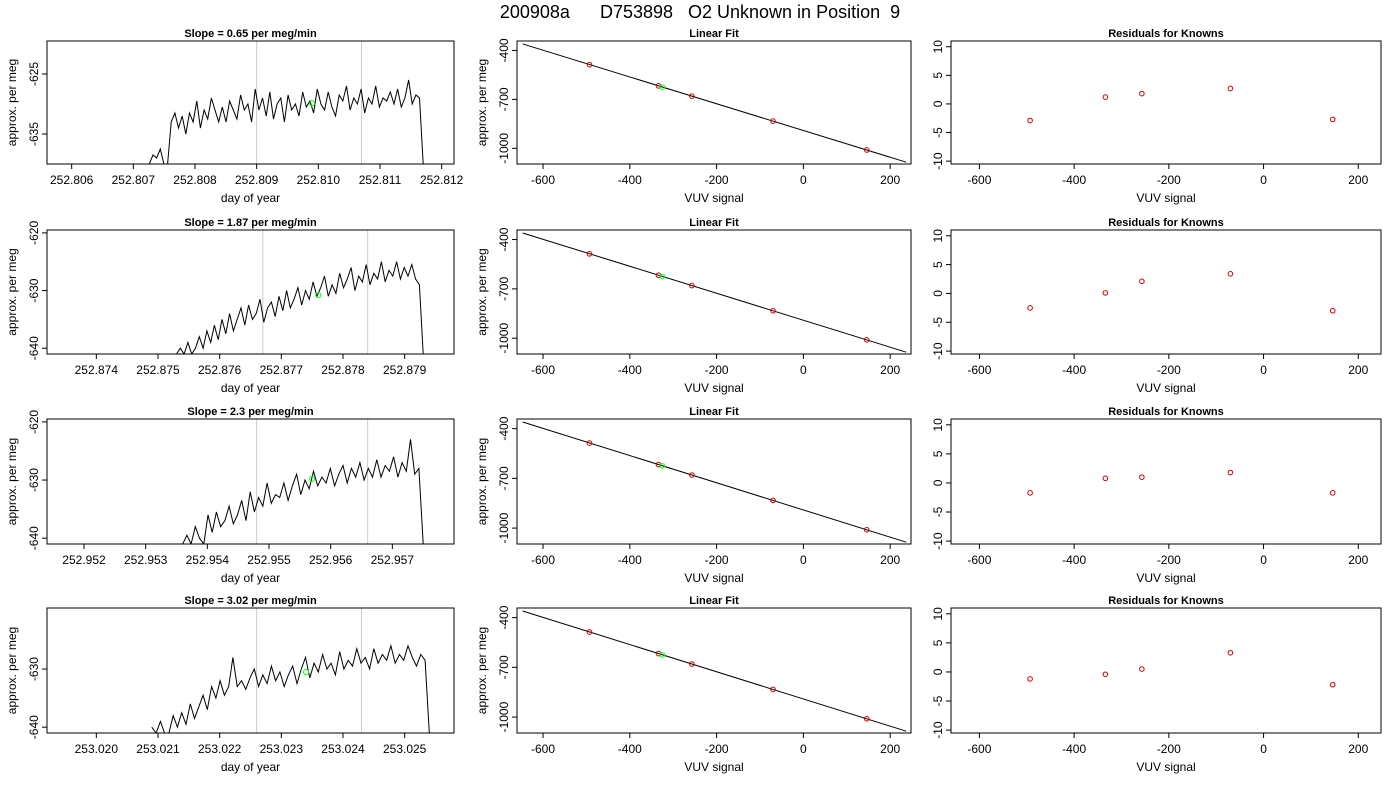 This screenshot has width=1400, height=800. Describe the element at coordinates (662, 466) in the screenshot. I see `fit-3-unknown-point` at that location.